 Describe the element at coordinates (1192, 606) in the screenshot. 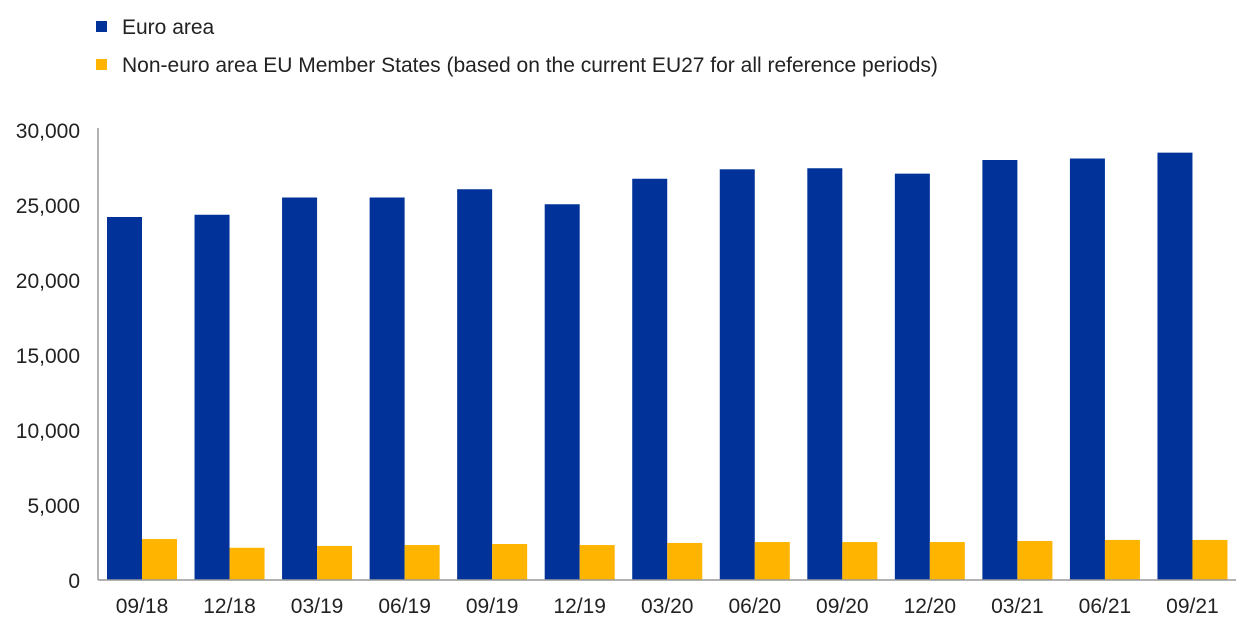

I see `x-tick-label: 09/21` at that location.